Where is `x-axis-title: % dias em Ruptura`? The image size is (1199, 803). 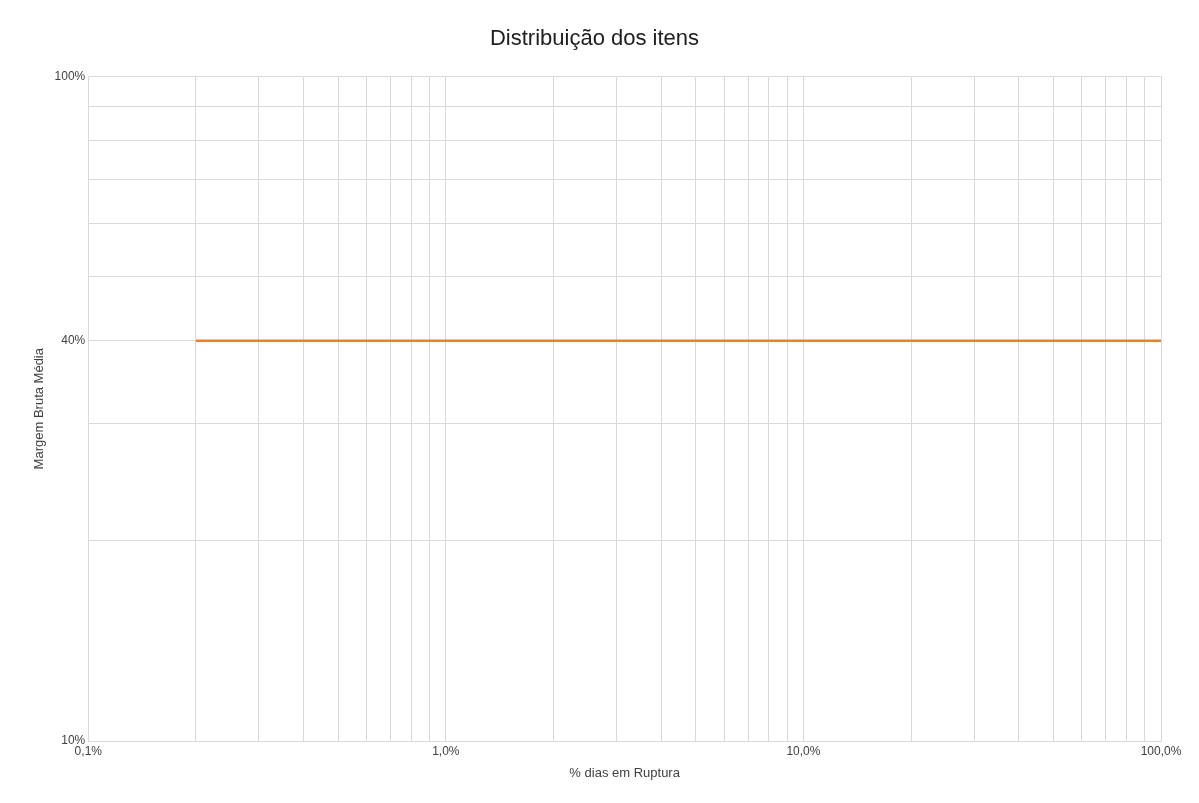
x-axis-title: % dias em Ruptura is located at coordinates (625, 772).